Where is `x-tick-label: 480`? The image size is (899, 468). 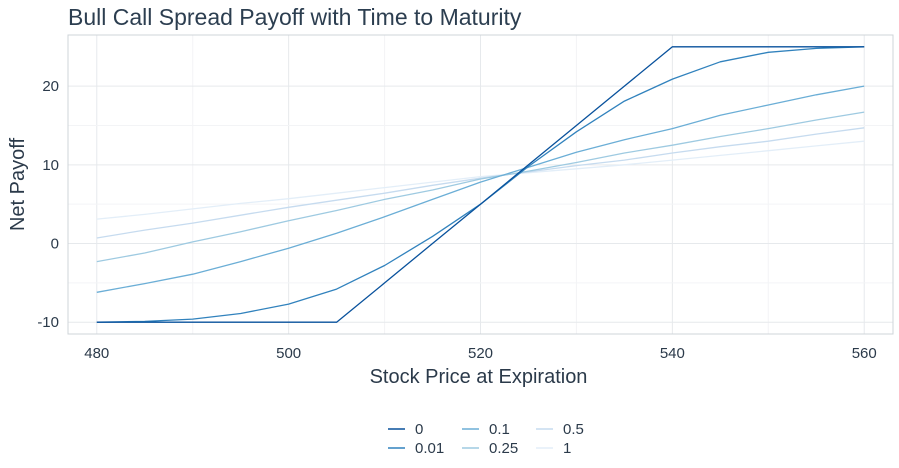 x-tick-label: 480 is located at coordinates (96, 353).